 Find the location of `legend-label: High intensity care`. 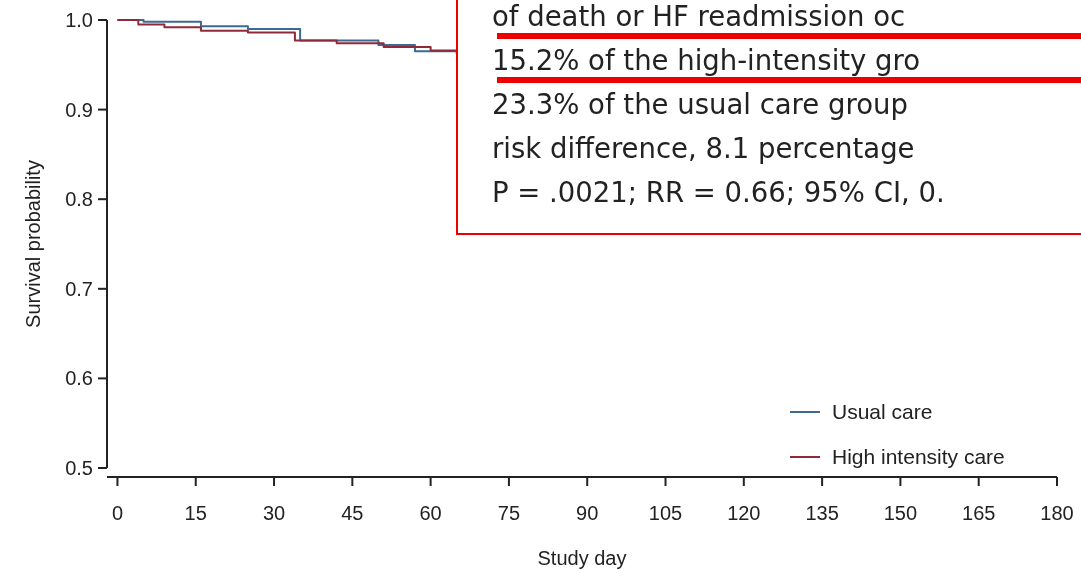

legend-label: High intensity care is located at coordinates (918, 457).